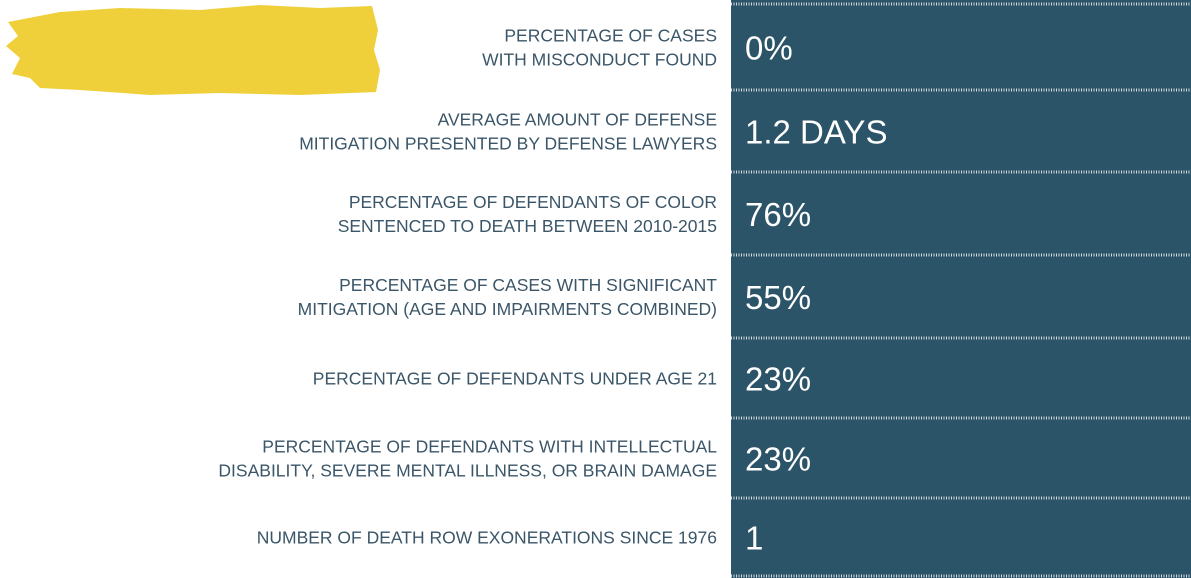 The height and width of the screenshot is (578, 1191). Describe the element at coordinates (515, 379) in the screenshot. I see `row-label: PERCENTAGE OF DEFENDANTS UNDER AGE 21` at that location.